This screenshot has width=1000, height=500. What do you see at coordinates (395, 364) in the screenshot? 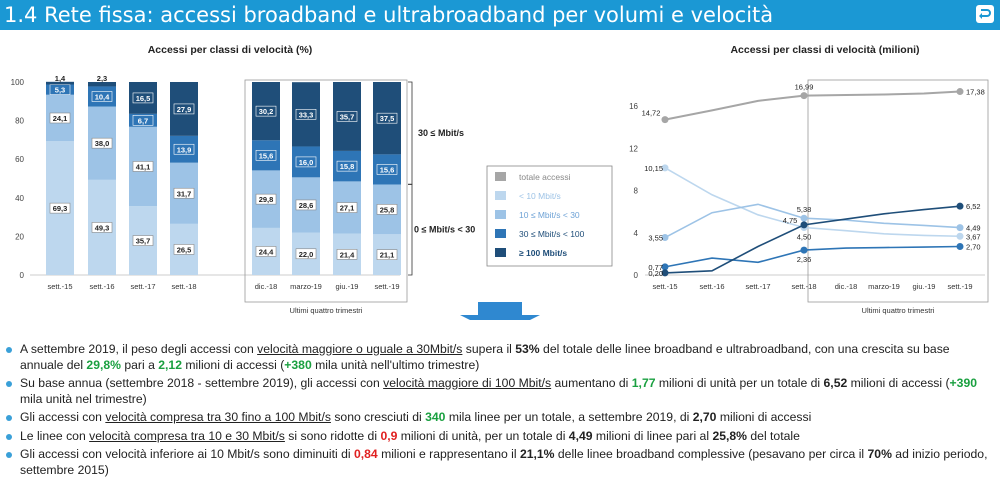
I see `bullet-text: mila unità nell'ultimo trimestre)` at bounding box center [395, 364].